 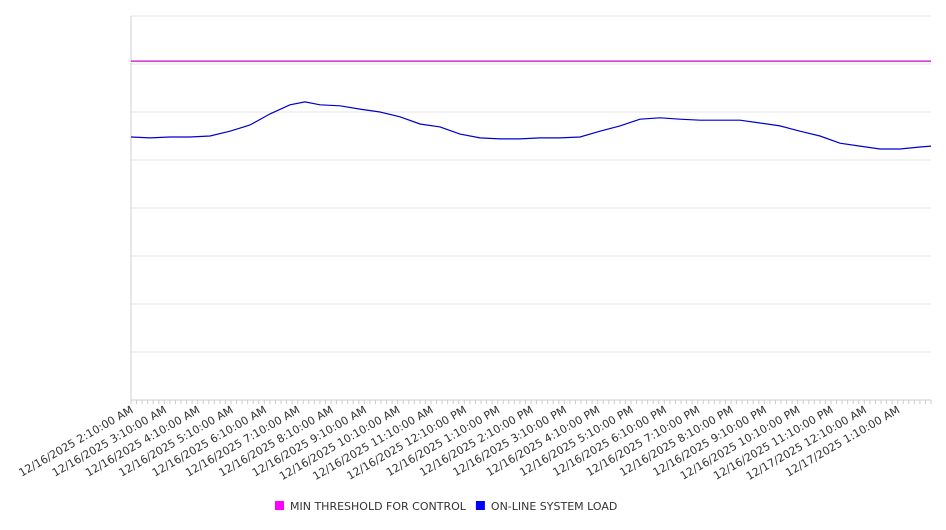 I want to click on series-line-system-load, so click(x=531, y=125).